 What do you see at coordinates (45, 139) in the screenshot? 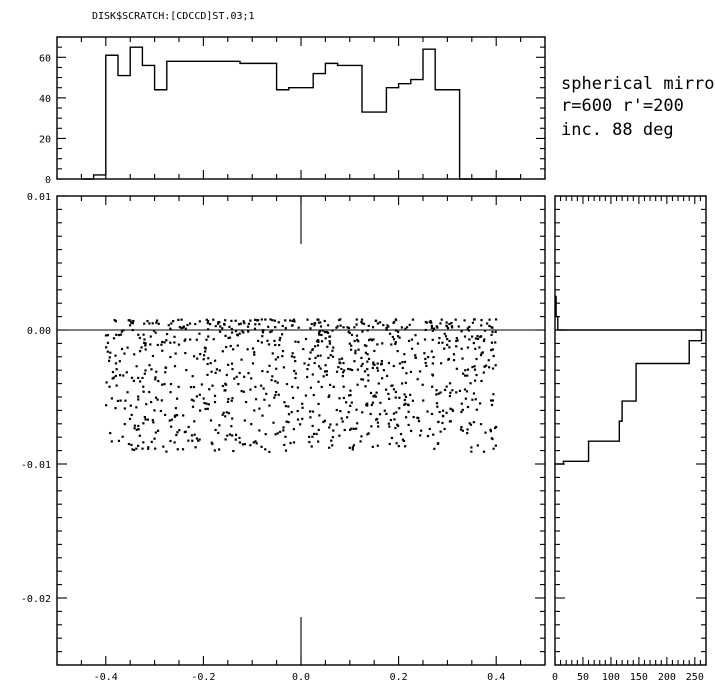
I see `top-y-tick-label: 20` at bounding box center [45, 139].